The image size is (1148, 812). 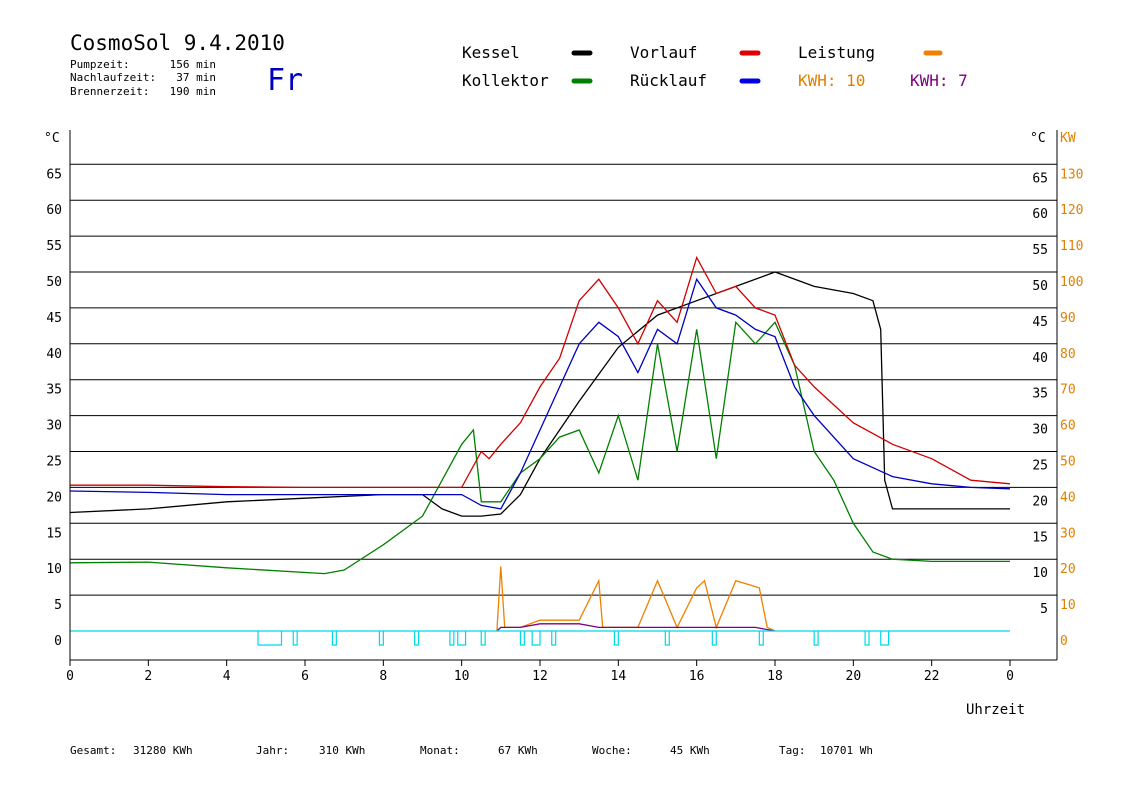 What do you see at coordinates (58, 605) in the screenshot?
I see `y-left-tick: 5` at bounding box center [58, 605].